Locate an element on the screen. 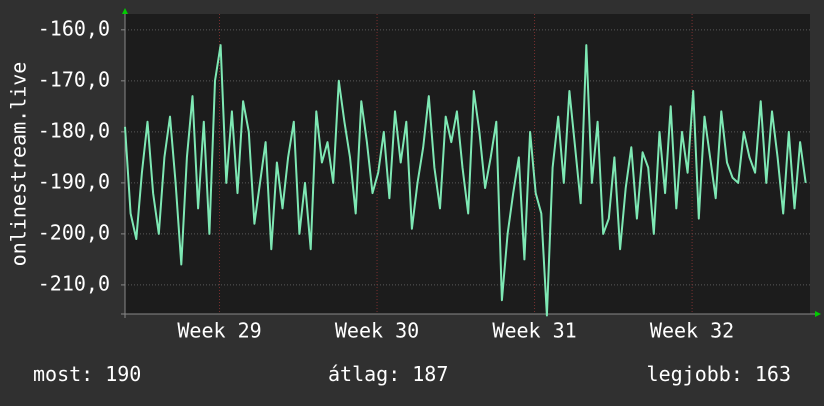 The height and width of the screenshot is (406, 824). stat: átlag: 187 is located at coordinates (388, 374).